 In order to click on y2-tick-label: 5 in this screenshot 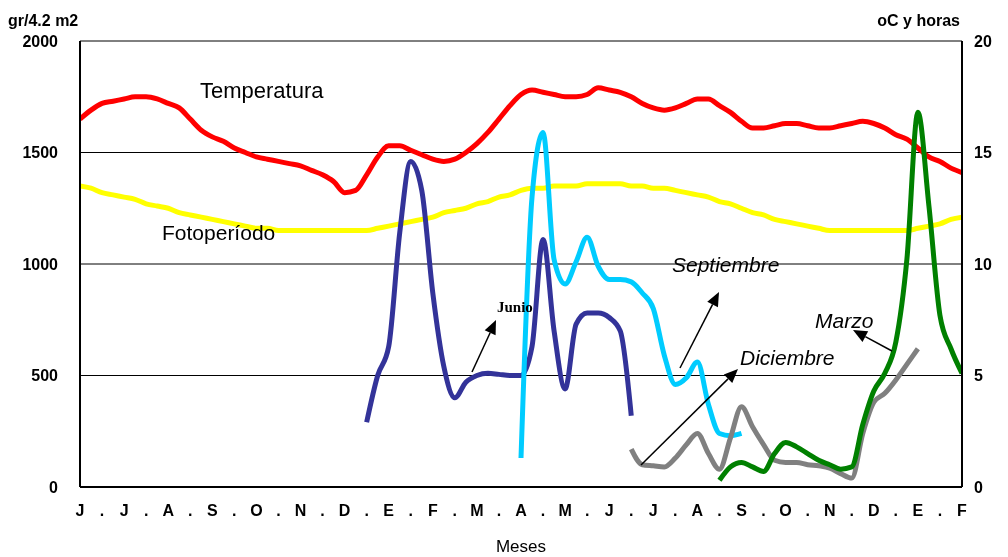, I will do `click(978, 376)`.